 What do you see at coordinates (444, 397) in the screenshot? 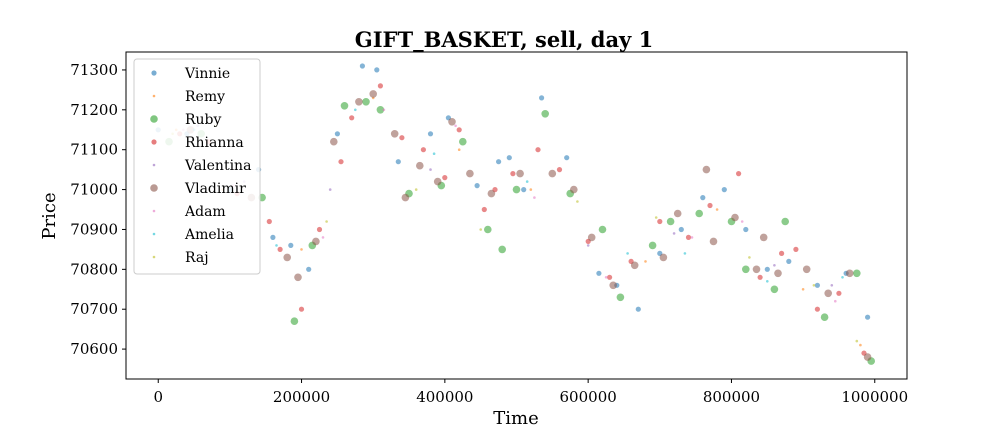
I see `x-tick-label: 400000` at bounding box center [444, 397].